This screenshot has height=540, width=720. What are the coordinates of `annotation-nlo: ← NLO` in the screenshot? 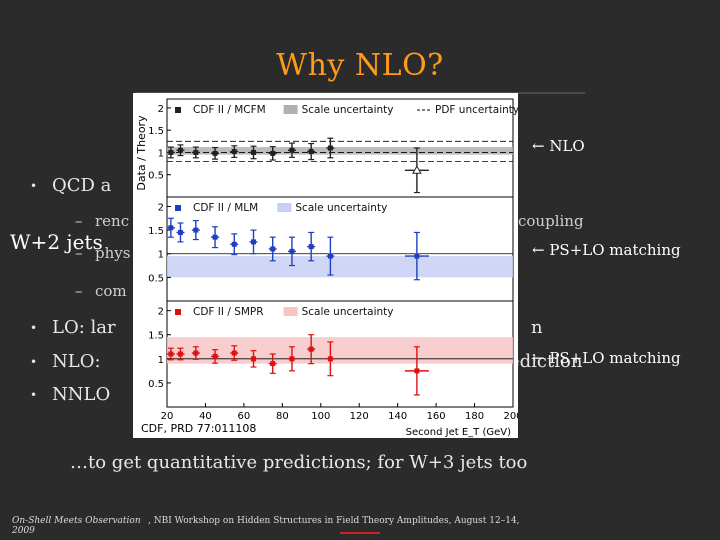 It's located at (558, 146).